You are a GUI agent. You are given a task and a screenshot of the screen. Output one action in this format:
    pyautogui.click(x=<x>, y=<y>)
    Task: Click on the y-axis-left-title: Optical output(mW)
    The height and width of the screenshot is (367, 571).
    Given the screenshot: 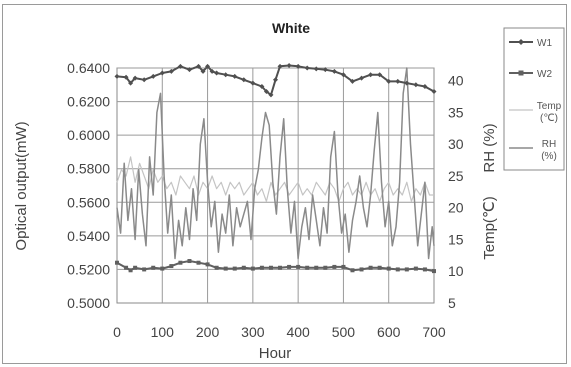 What is the action you would take?
    pyautogui.click(x=21, y=185)
    